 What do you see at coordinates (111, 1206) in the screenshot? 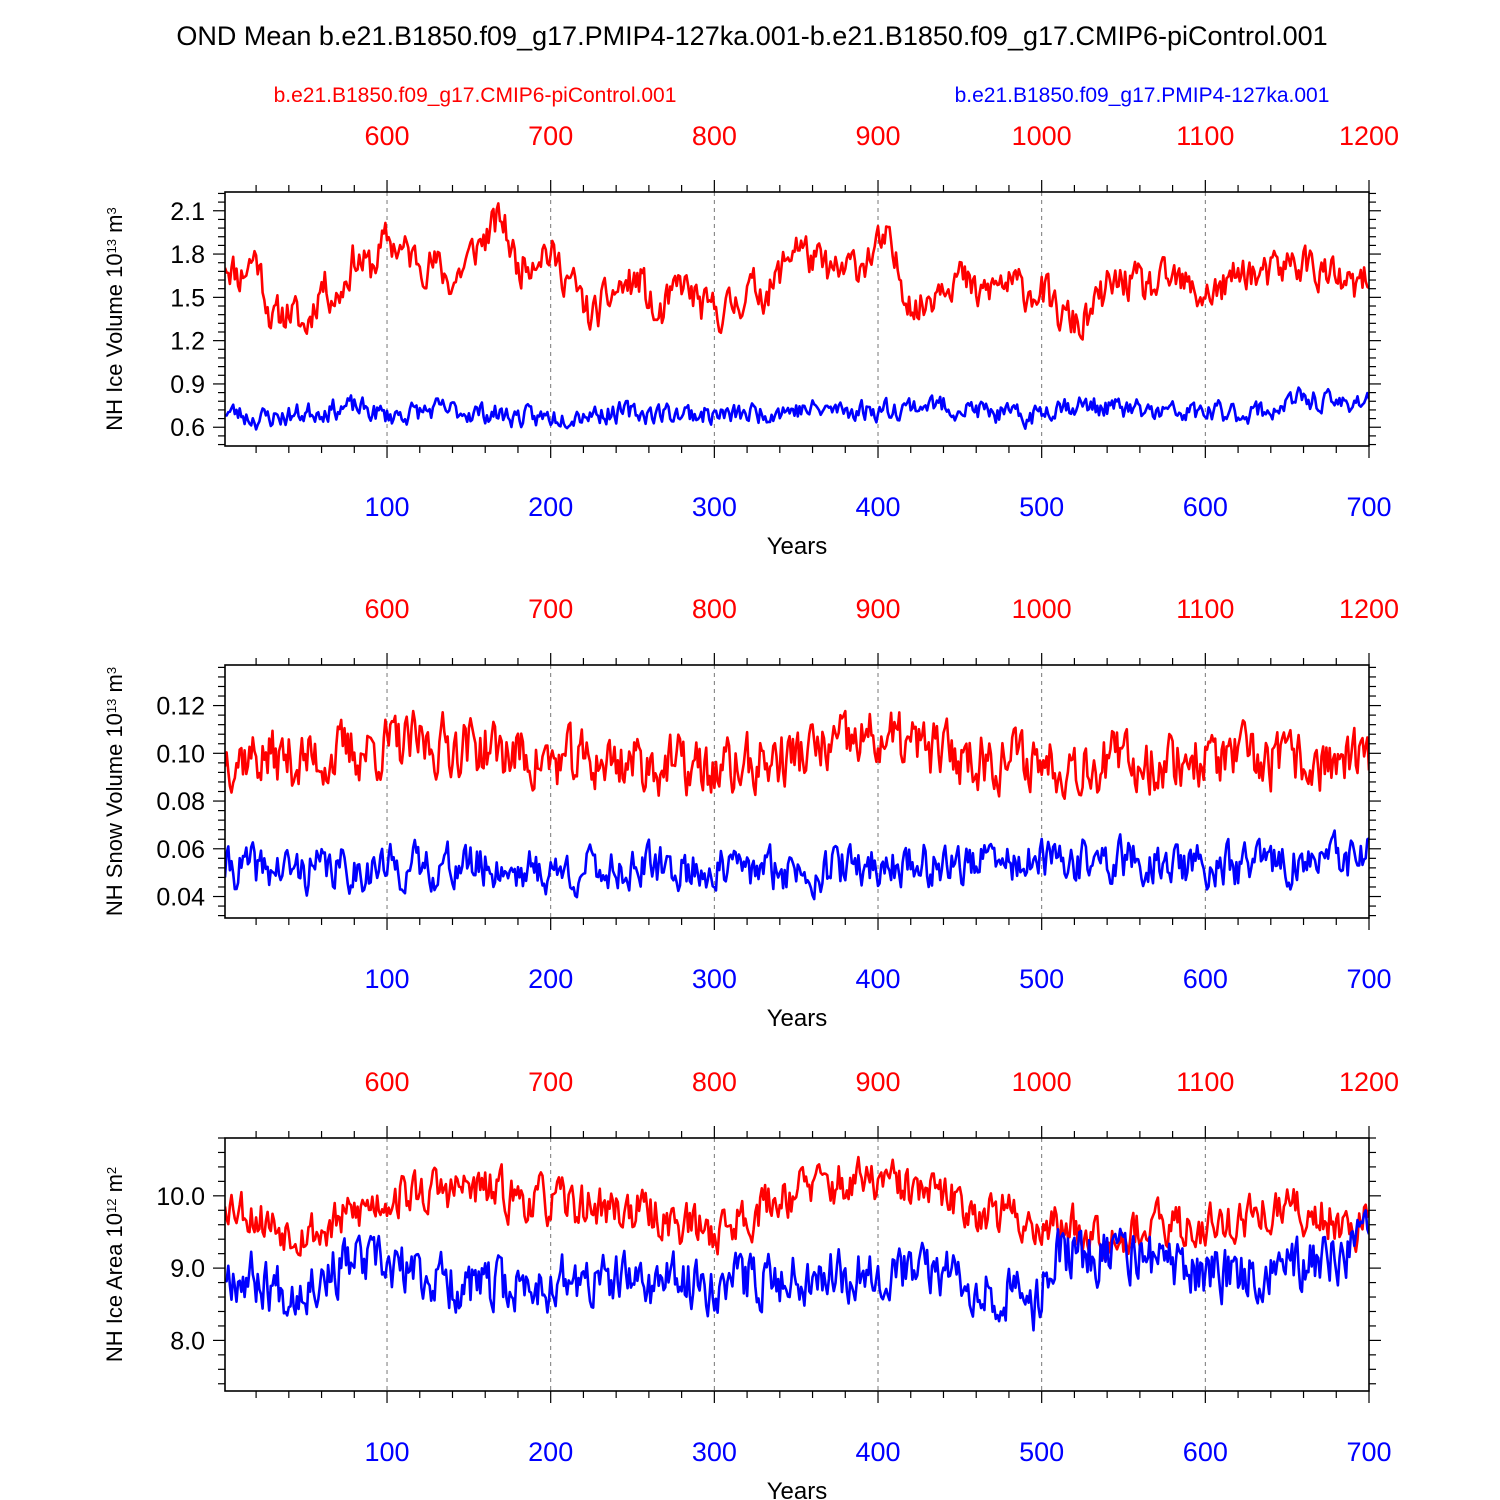
I see `y-axis-label-ylabel-exp: 12` at bounding box center [111, 1206].